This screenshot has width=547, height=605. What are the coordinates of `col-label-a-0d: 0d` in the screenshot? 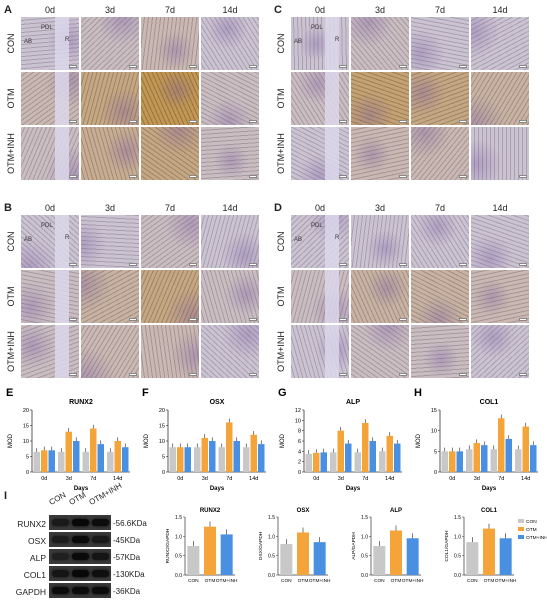 It's located at (49, 10).